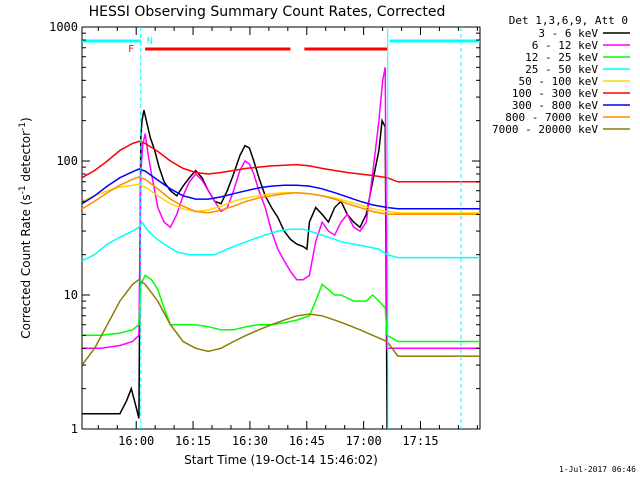 The height and width of the screenshot is (480, 640). Describe the element at coordinates (67, 161) in the screenshot. I see `y-tick-label-3: 100` at that location.